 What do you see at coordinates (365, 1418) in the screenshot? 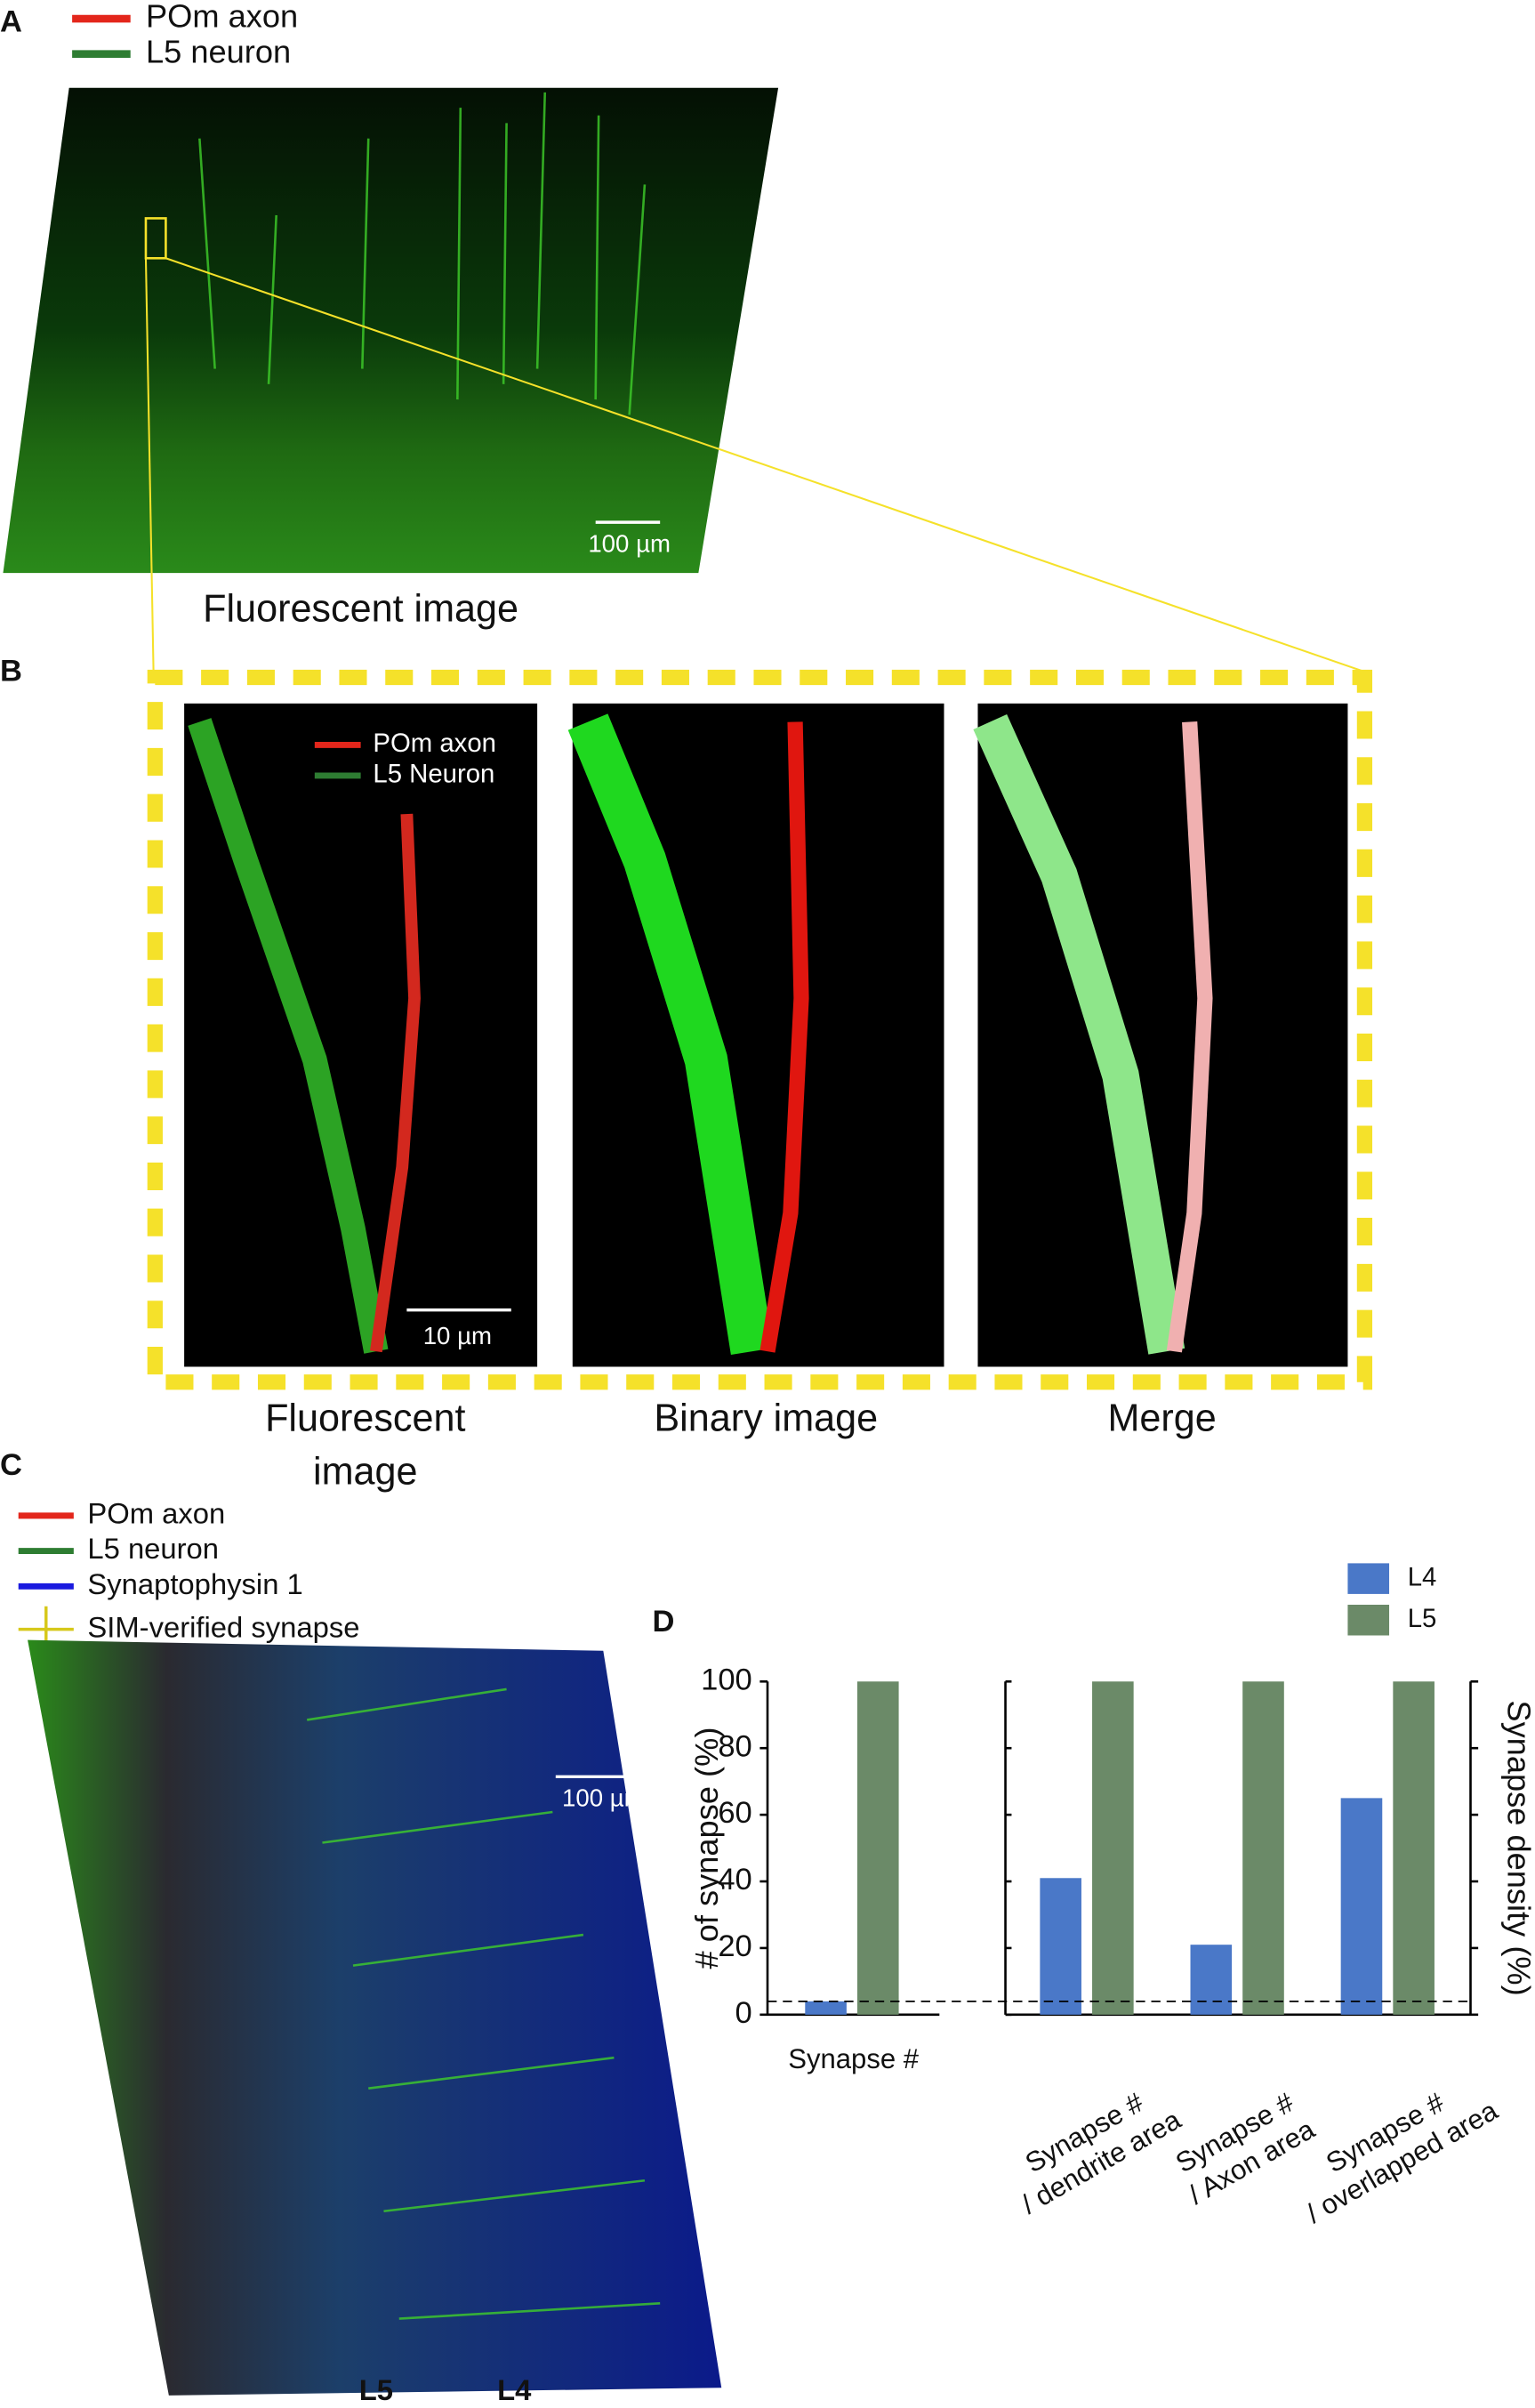
I see `caption: Fluorescent` at bounding box center [365, 1418].